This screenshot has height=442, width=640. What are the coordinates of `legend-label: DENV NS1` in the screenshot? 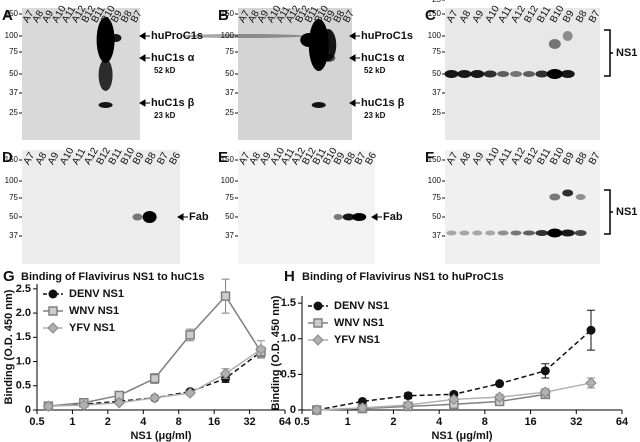 It's located at (96, 294).